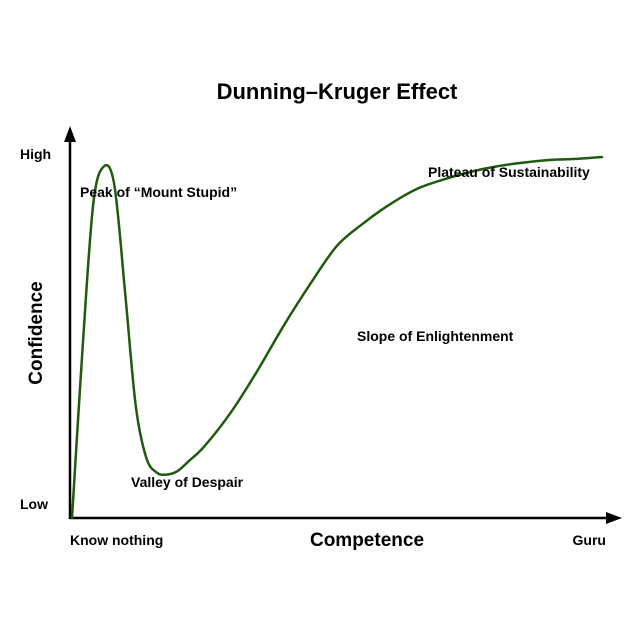 The height and width of the screenshot is (640, 640). What do you see at coordinates (34, 504) in the screenshot?
I see `y-tick-low: Low` at bounding box center [34, 504].